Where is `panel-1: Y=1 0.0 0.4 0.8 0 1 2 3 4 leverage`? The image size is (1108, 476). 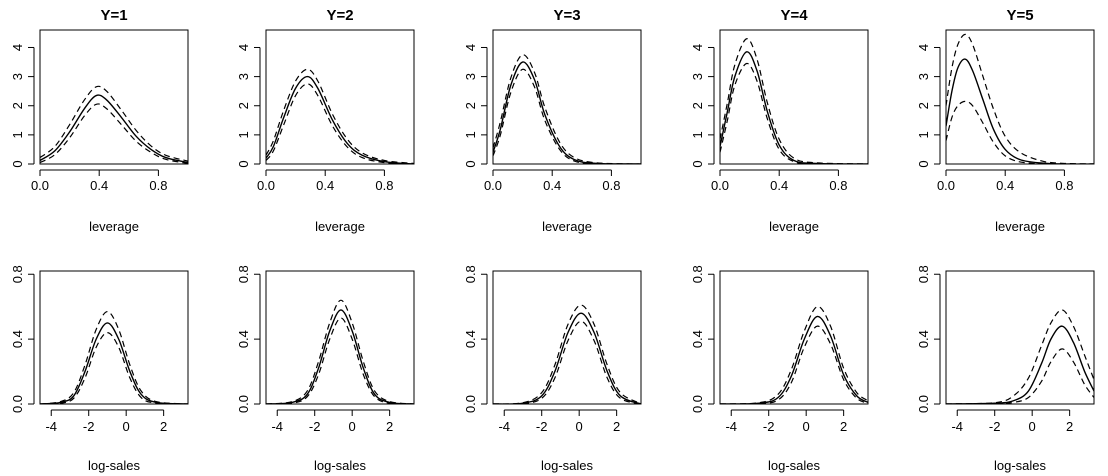 panel-1: Y=1 0.0 0.4 0.8 0 1 2 3 4 leverage is located at coordinates (99, 120).